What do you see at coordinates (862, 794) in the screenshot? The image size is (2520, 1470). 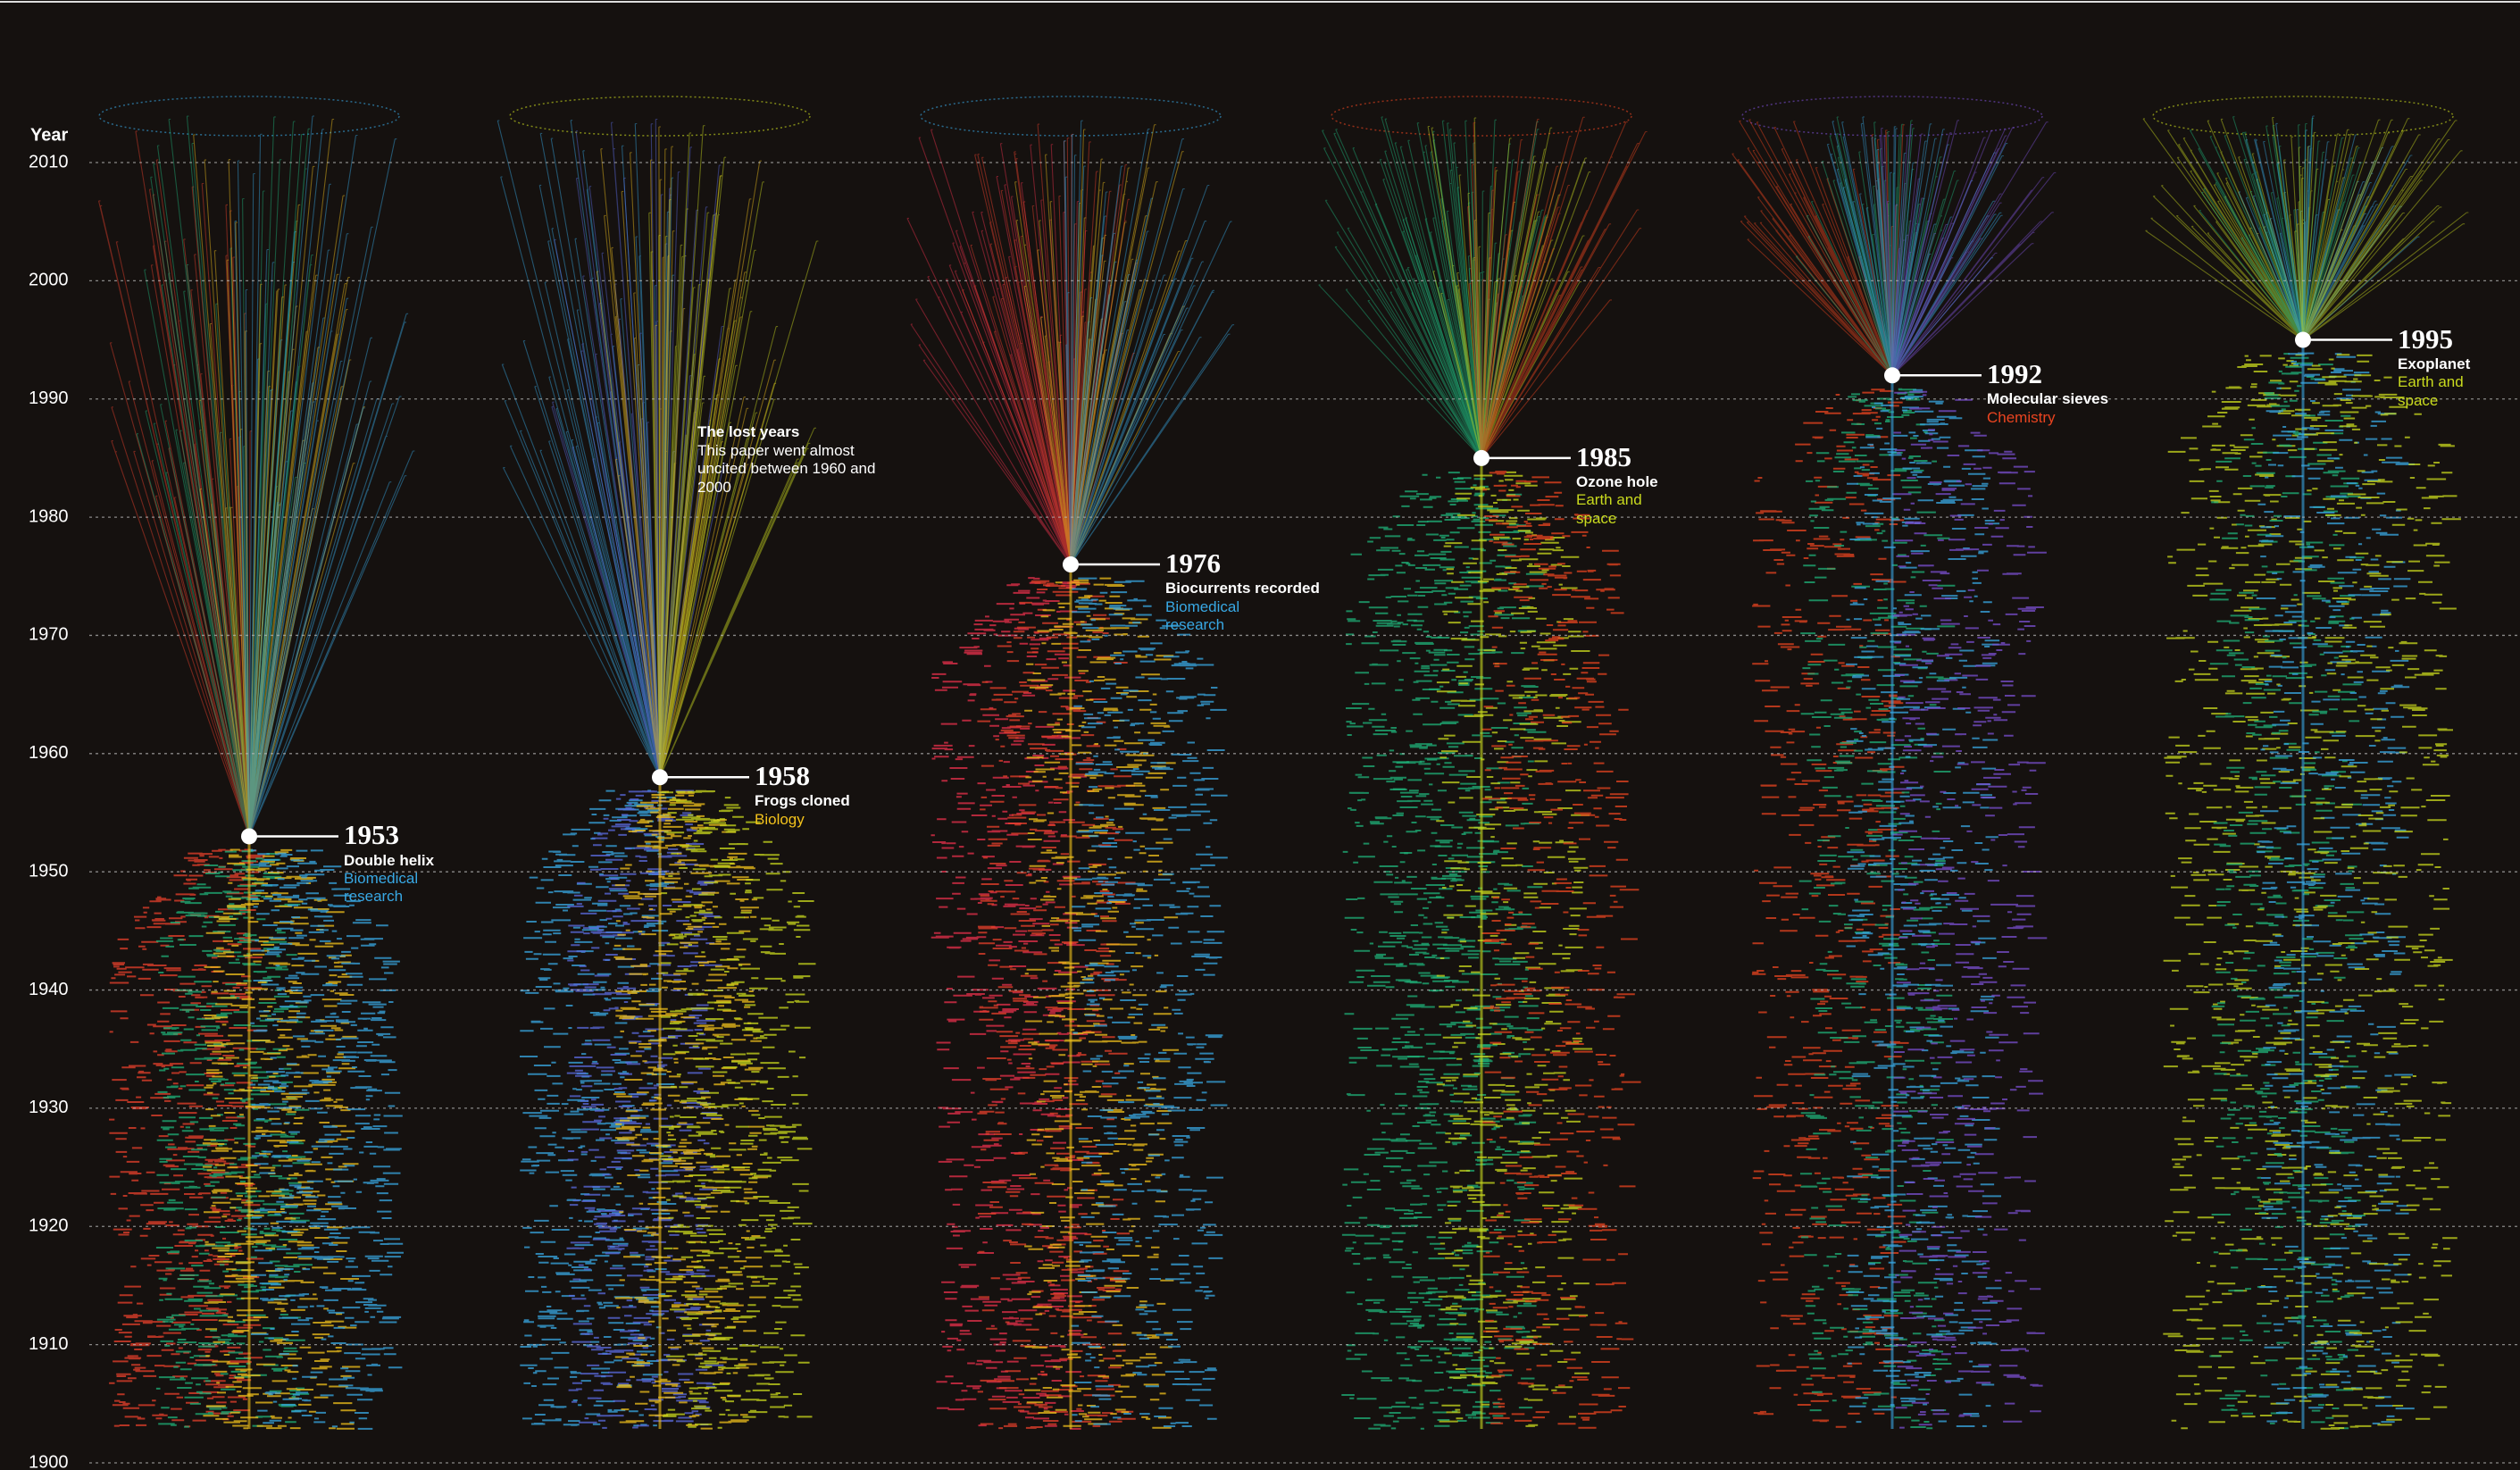 I see `paper-label: 1958 Frogs cloned Biology` at bounding box center [862, 794].